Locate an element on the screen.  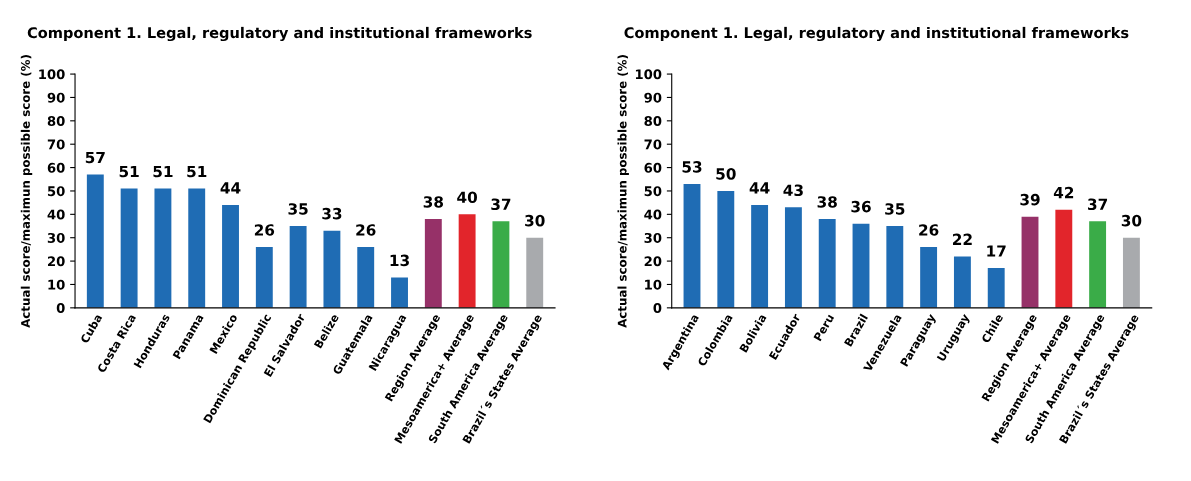
data-label: 33 is located at coordinates (332, 213).